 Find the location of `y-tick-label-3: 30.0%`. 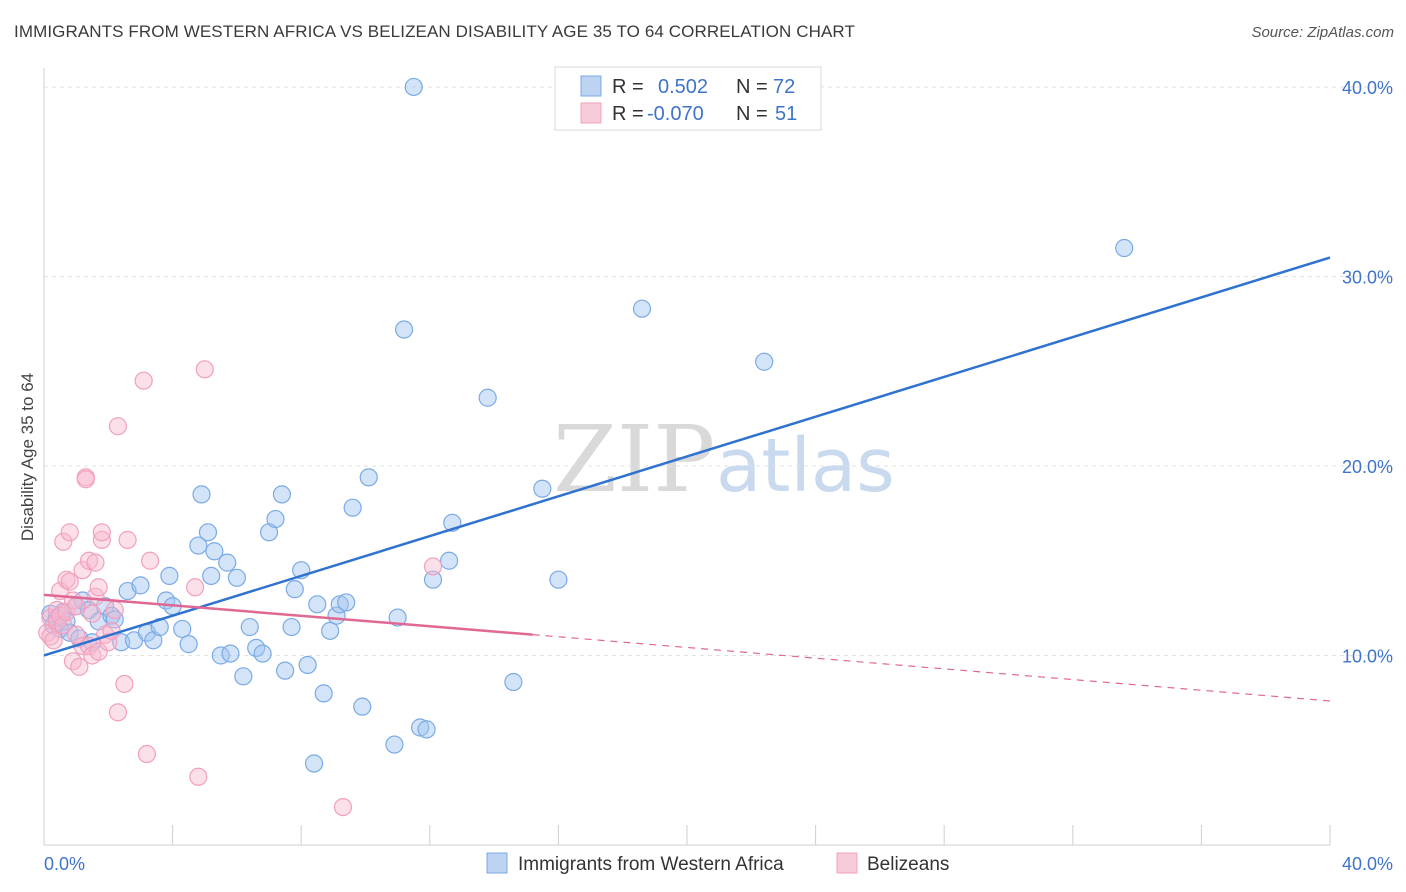

y-tick-label-3: 30.0% is located at coordinates (1367, 277).